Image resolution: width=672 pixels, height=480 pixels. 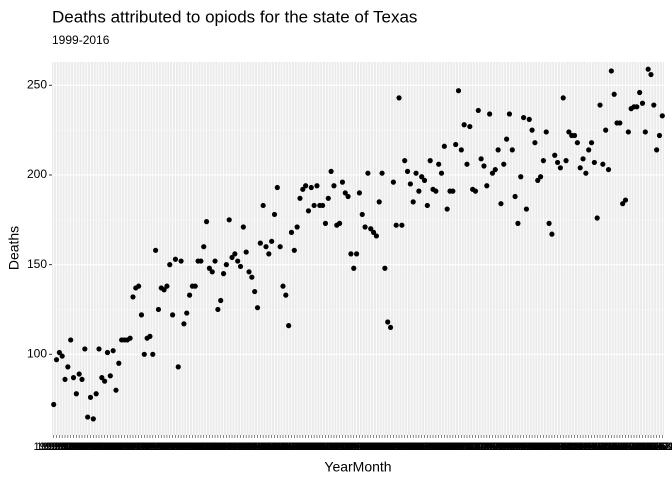 I want to click on x-tick-label: 2015-06, so click(x=611, y=447).